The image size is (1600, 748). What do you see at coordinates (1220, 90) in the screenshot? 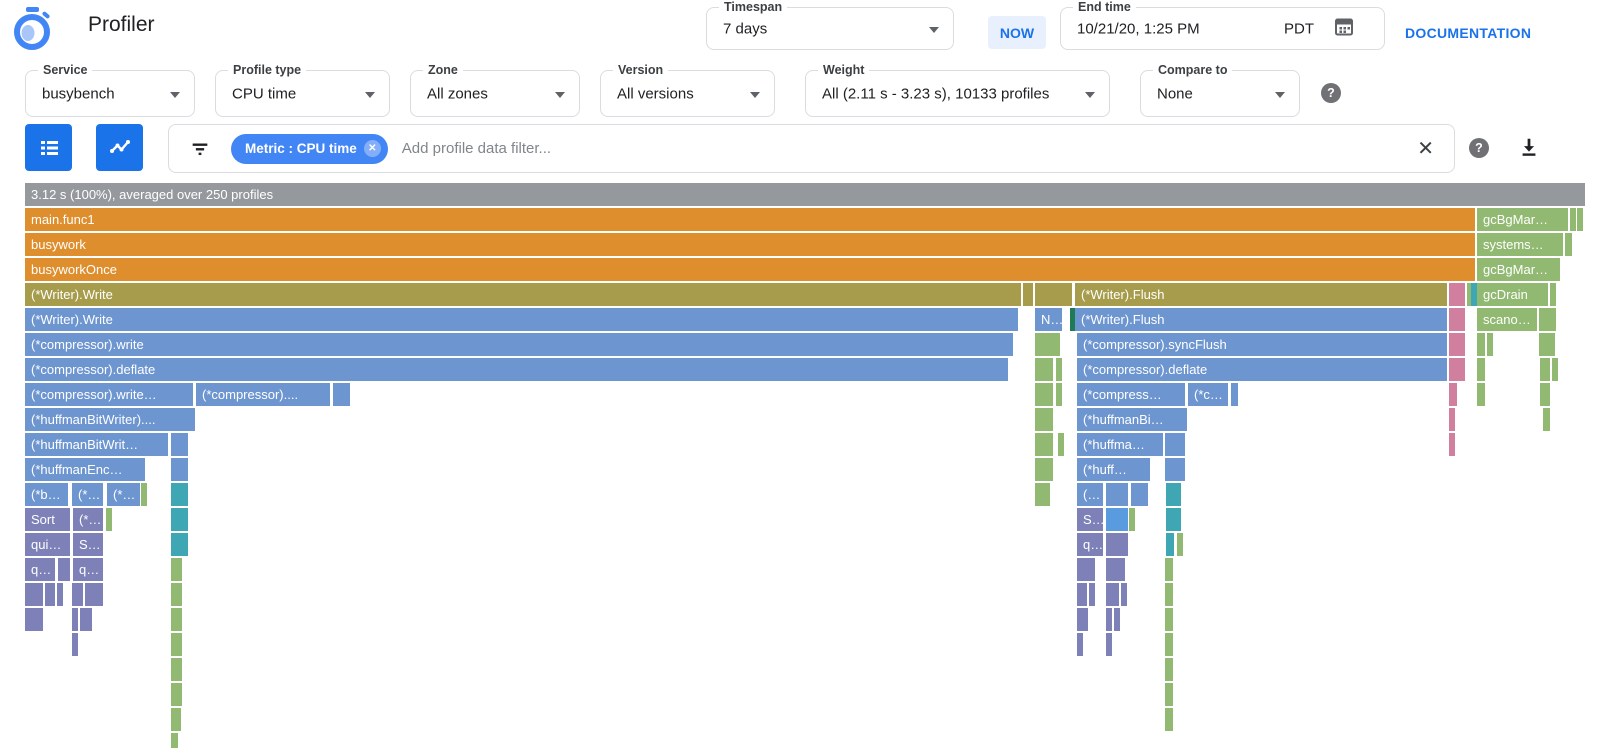
I see `compare-to-select: Compare to None` at bounding box center [1220, 90].